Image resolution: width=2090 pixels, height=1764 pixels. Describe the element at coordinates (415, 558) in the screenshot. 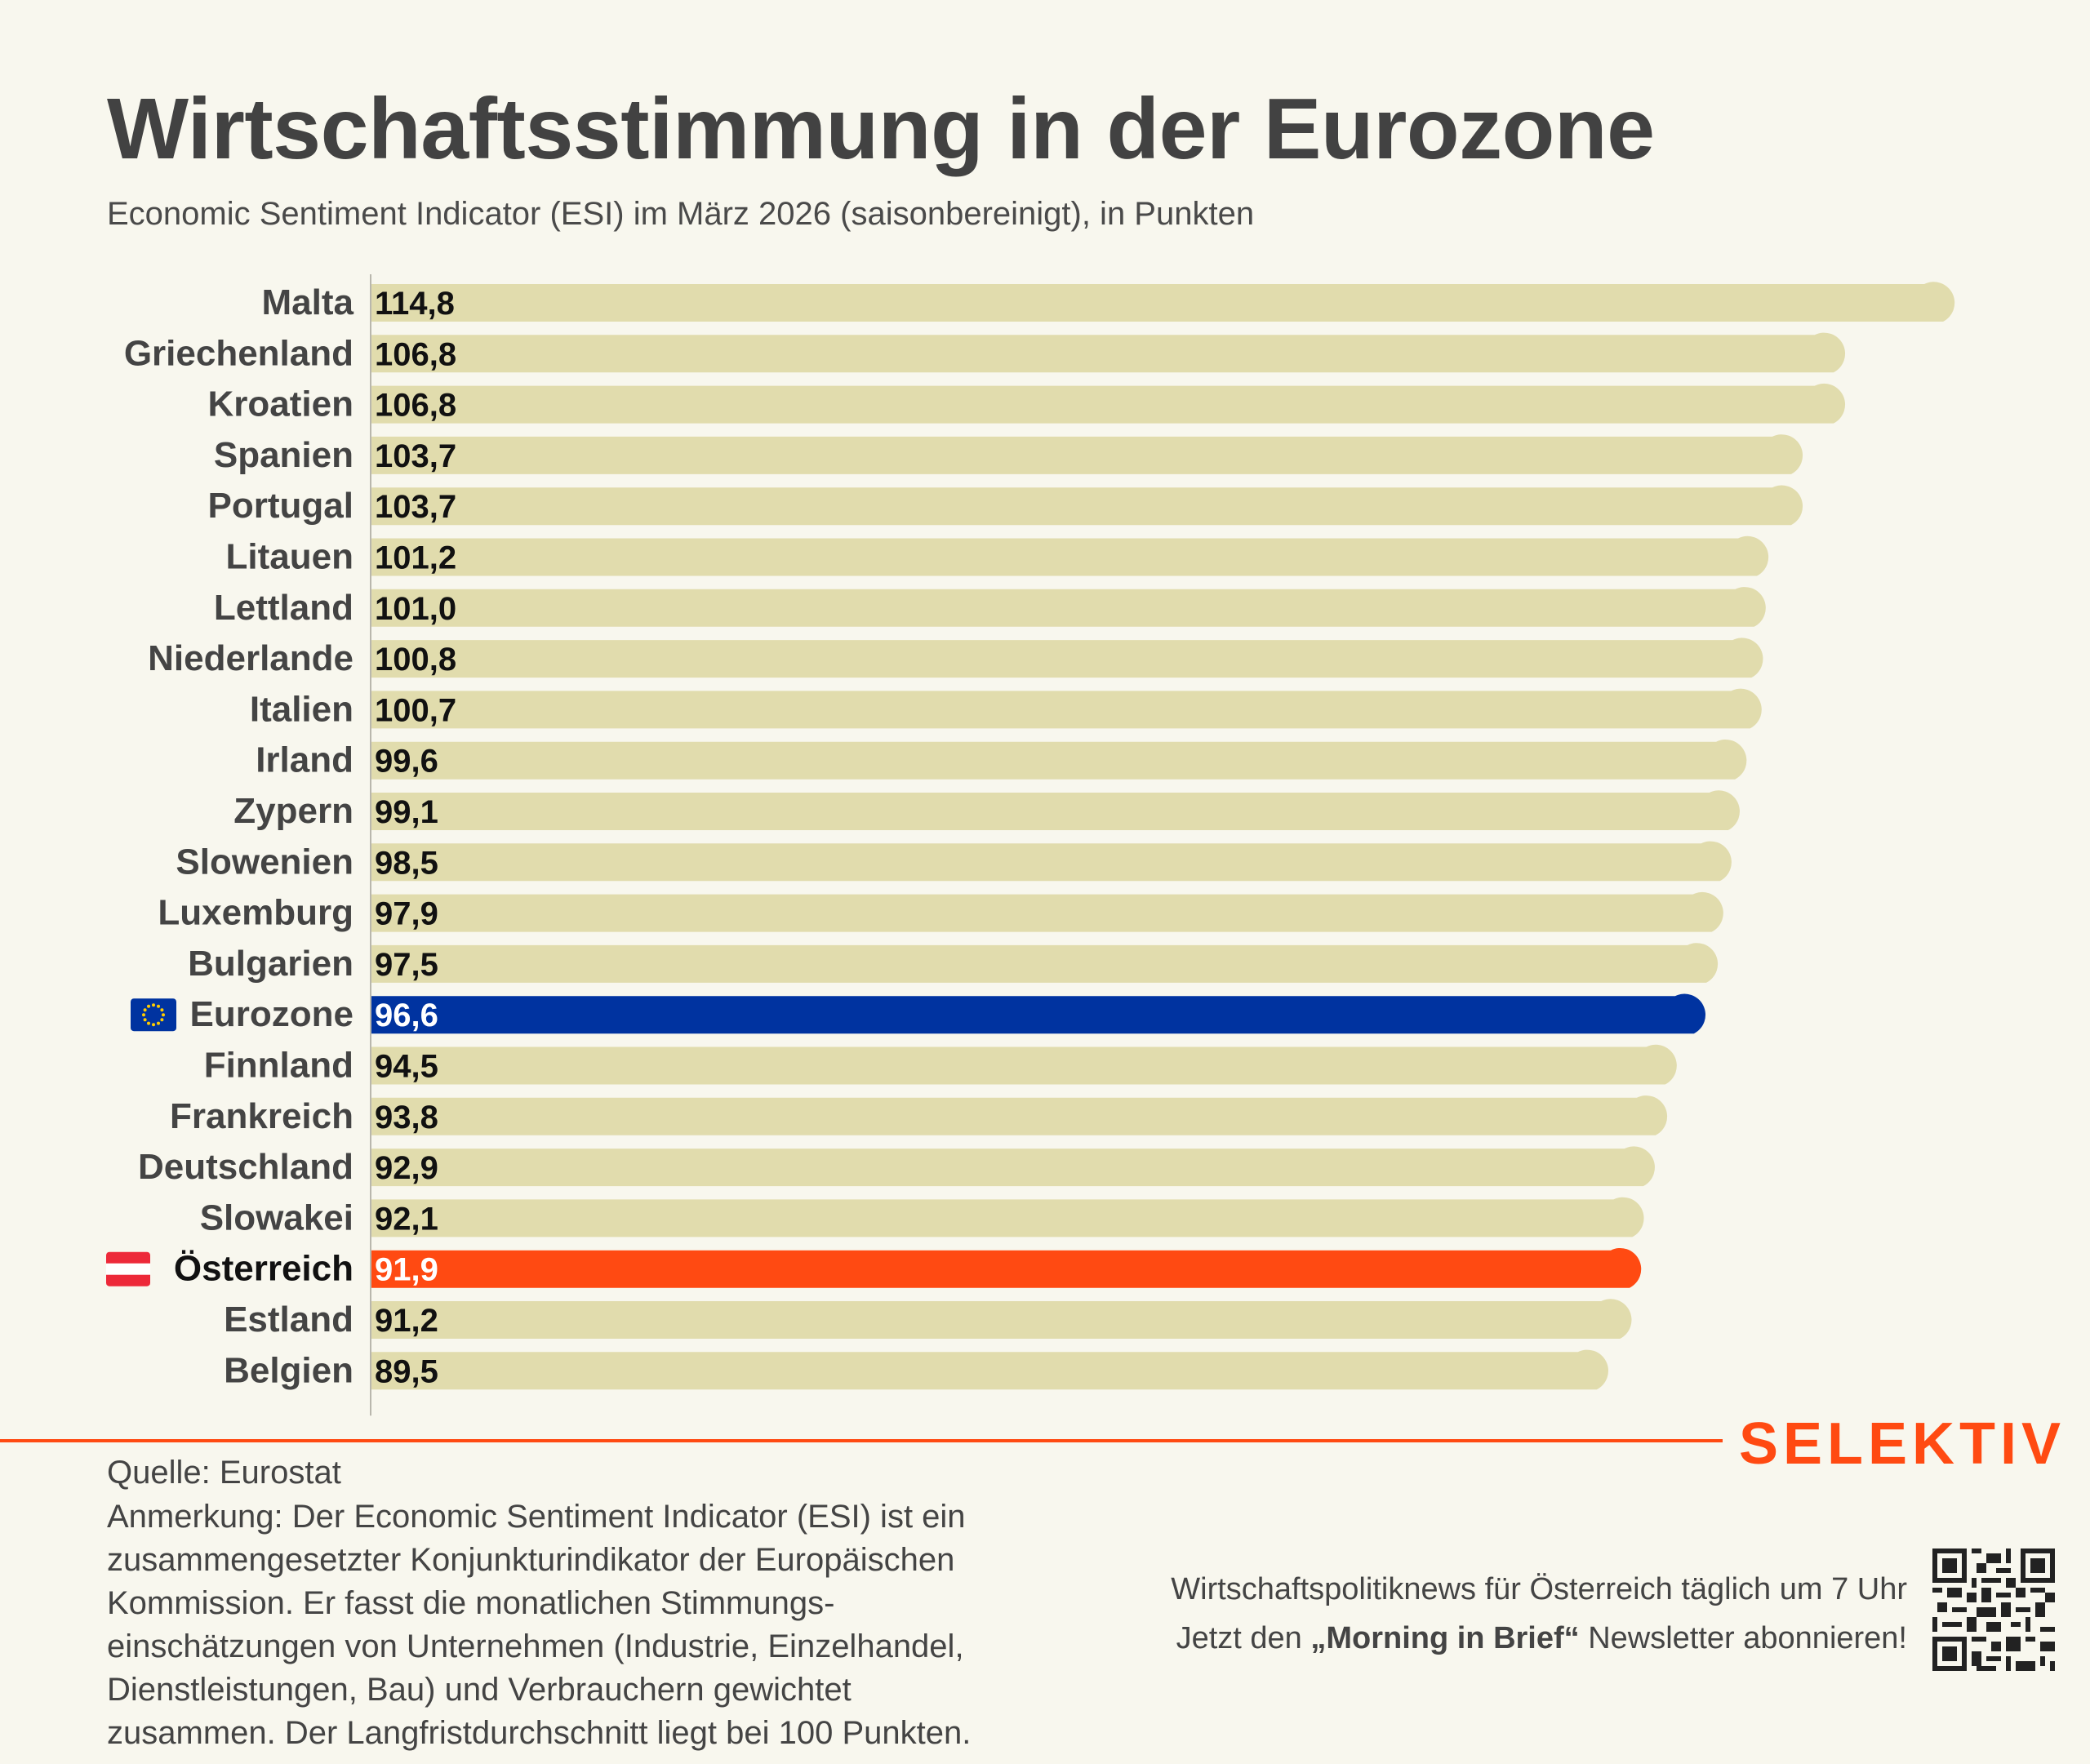

I see `value-label: 101,2` at that location.